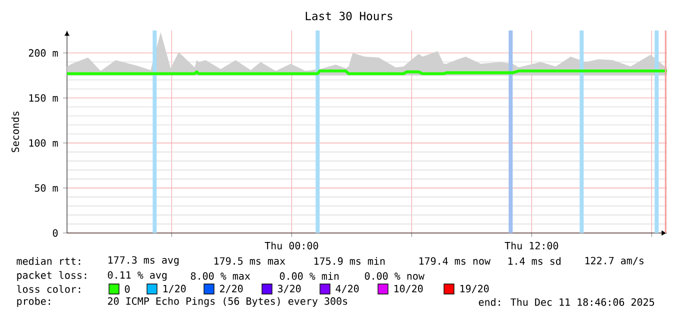 This screenshot has height=321, width=697. What do you see at coordinates (349, 261) in the screenshot?
I see `text: 175.9 ms min` at bounding box center [349, 261].